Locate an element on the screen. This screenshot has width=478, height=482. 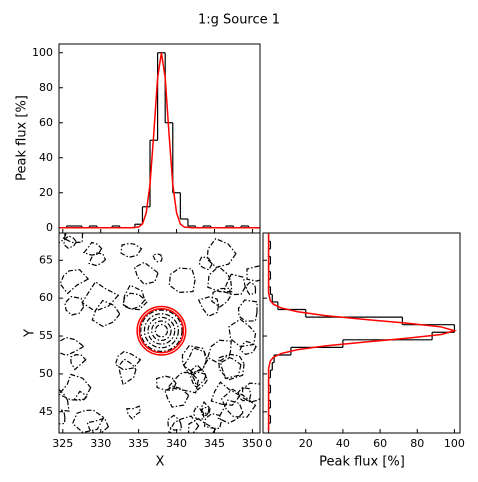
y-tick-label: 20 is located at coordinates (46, 192).